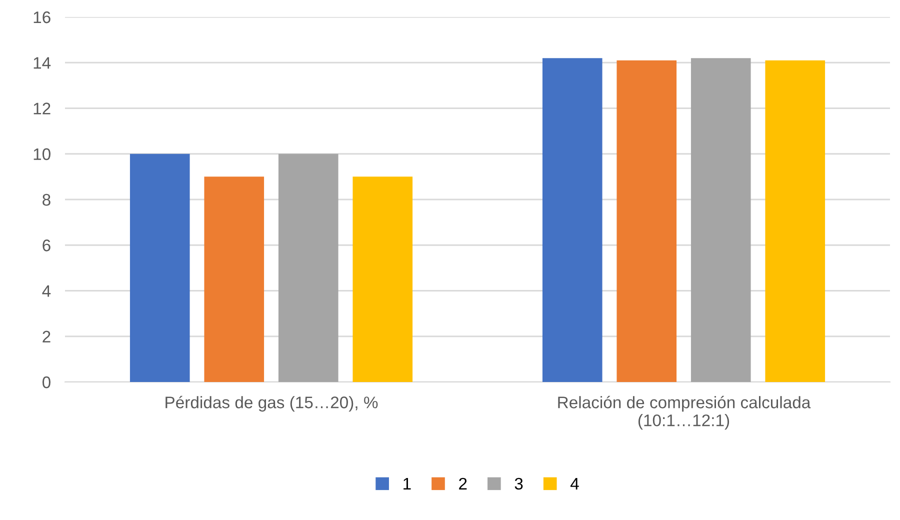  I want to click on x-tick-label: Relación de compresión calculada (10:1…12:1), so click(684, 413).